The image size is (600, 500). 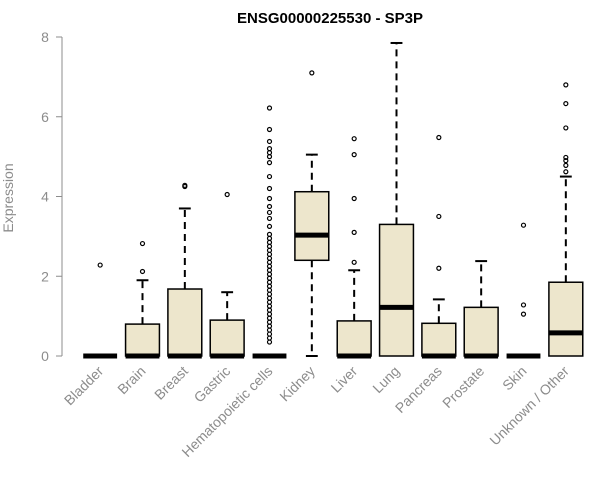 What do you see at coordinates (142, 299) in the screenshot?
I see `box-brain` at bounding box center [142, 299].